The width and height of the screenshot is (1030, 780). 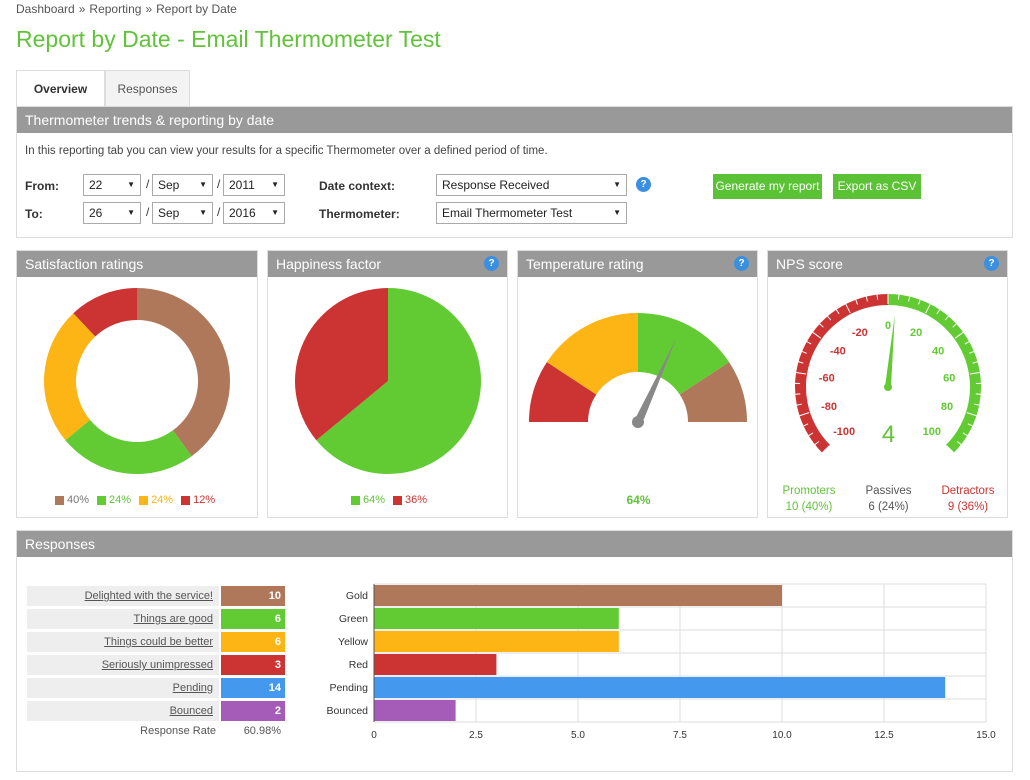 What do you see at coordinates (932, 432) in the screenshot?
I see `nps-tick-label: 100` at bounding box center [932, 432].